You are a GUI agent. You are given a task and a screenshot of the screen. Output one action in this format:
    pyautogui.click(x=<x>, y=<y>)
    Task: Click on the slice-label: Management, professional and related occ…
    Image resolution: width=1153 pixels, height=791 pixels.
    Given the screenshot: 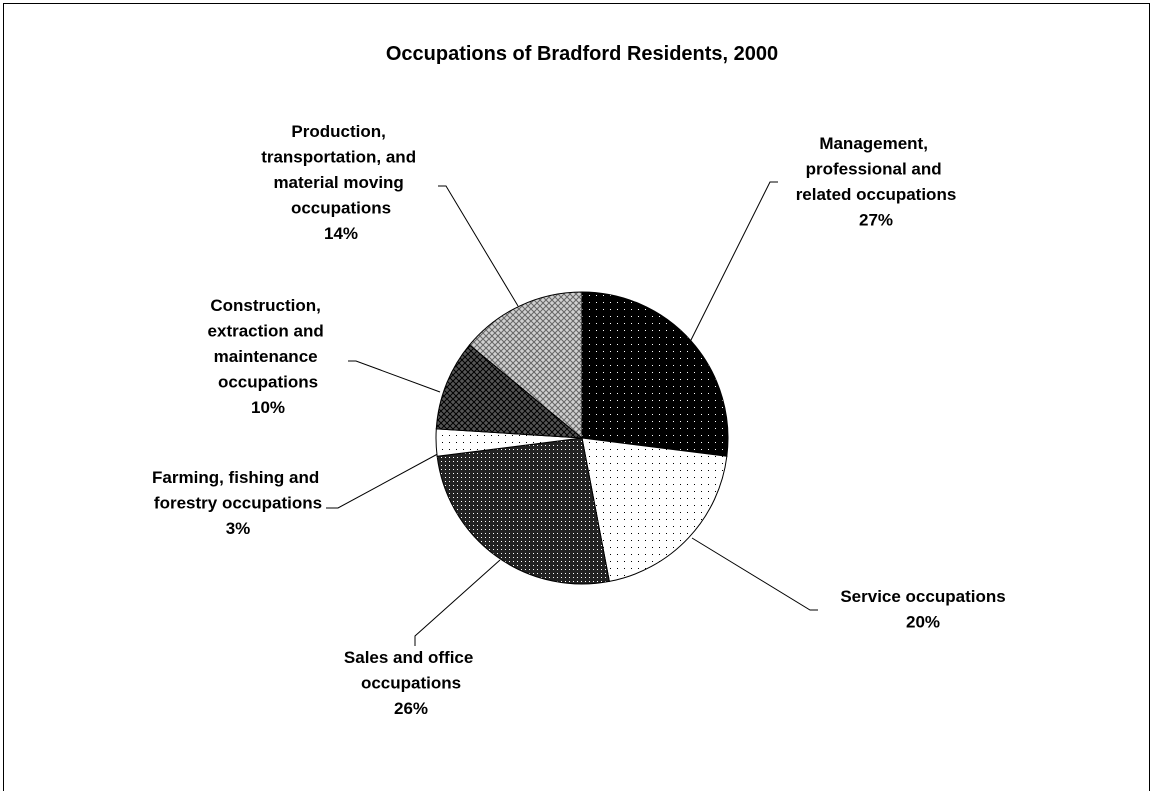 What is the action you would take?
    pyautogui.click(x=876, y=169)
    